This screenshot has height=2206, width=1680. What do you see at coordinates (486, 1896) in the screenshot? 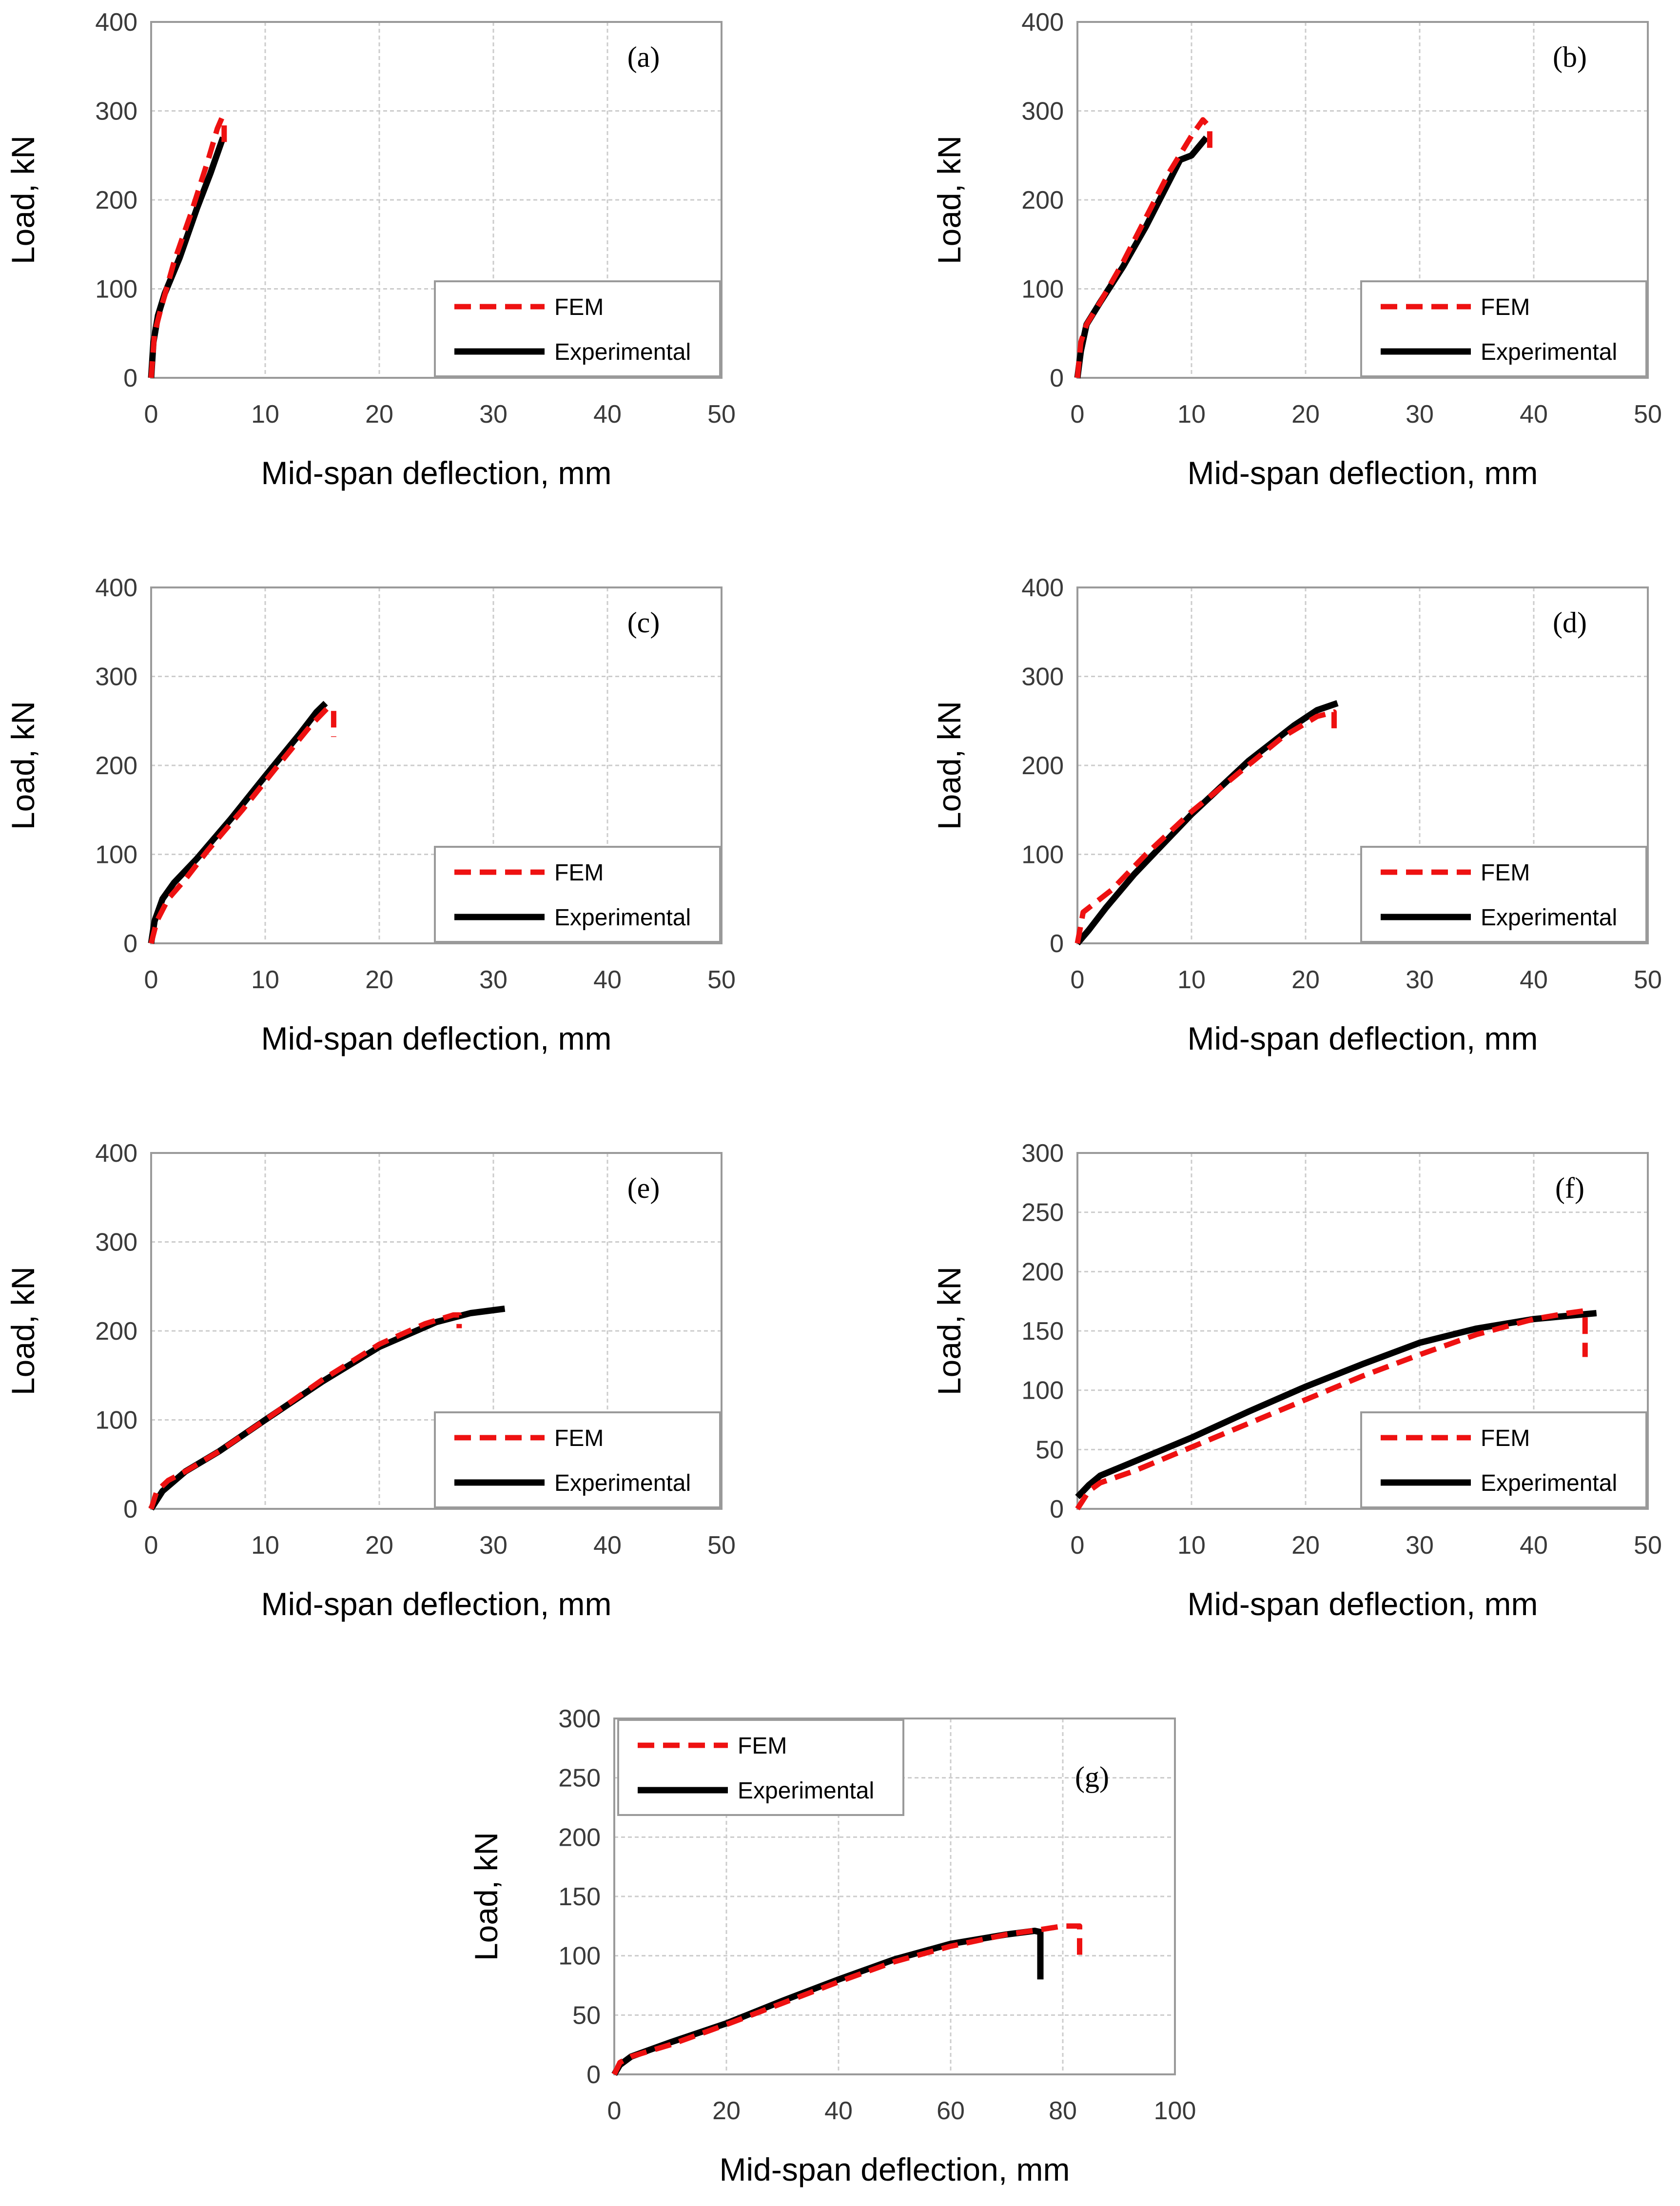
I see `y-axis-title: Load, kN` at bounding box center [486, 1896].